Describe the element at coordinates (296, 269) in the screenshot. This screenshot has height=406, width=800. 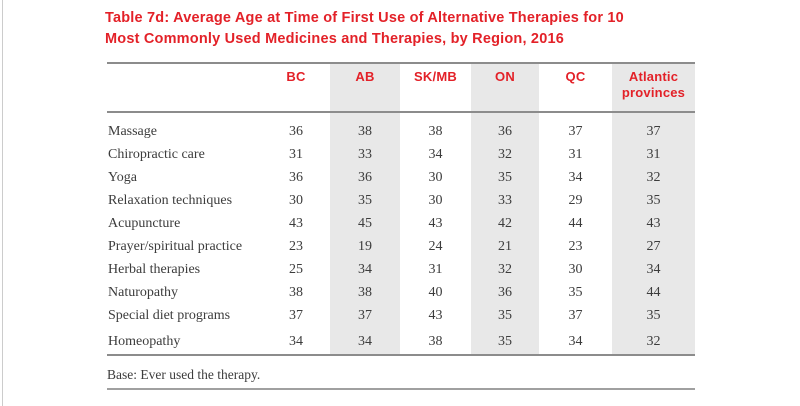
I see `cell-value: 25` at that location.